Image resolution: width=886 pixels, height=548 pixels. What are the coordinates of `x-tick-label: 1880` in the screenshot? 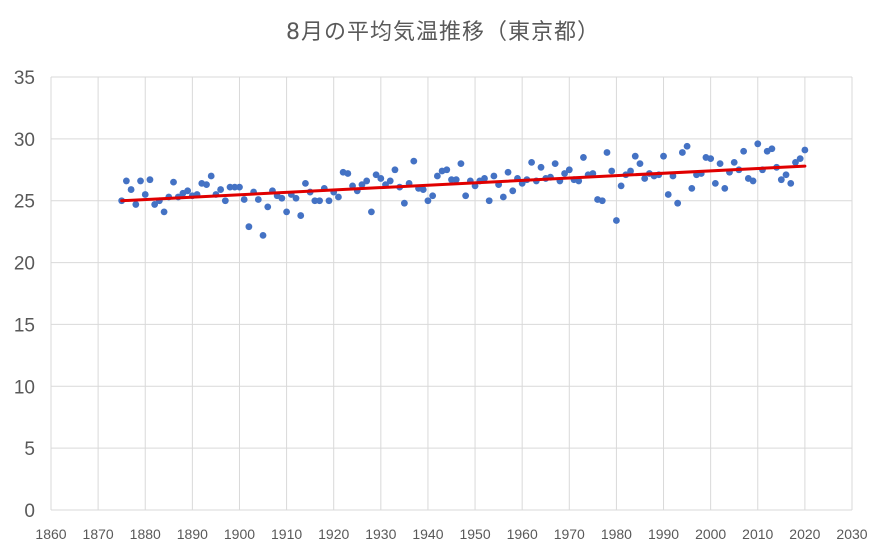 It's located at (145, 534).